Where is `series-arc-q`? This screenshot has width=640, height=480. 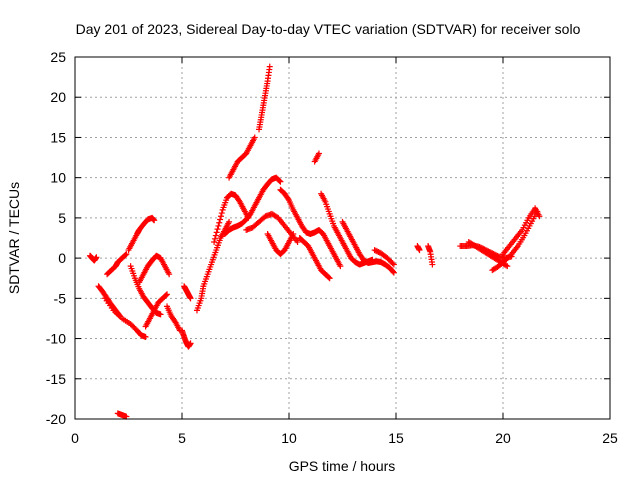
series-arc-q is located at coordinates (264, 98).